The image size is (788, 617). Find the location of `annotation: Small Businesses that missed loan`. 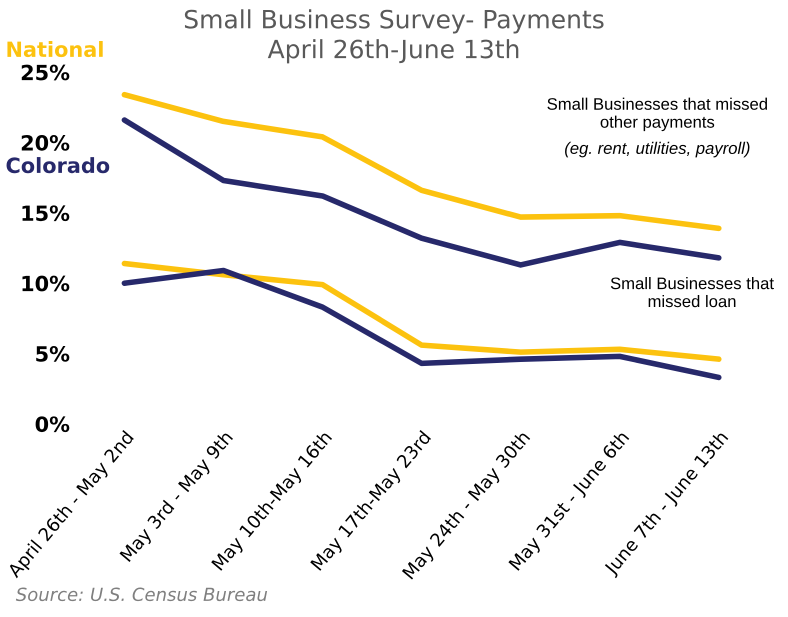

annotation: Small Businesses that missed loan is located at coordinates (692, 292).